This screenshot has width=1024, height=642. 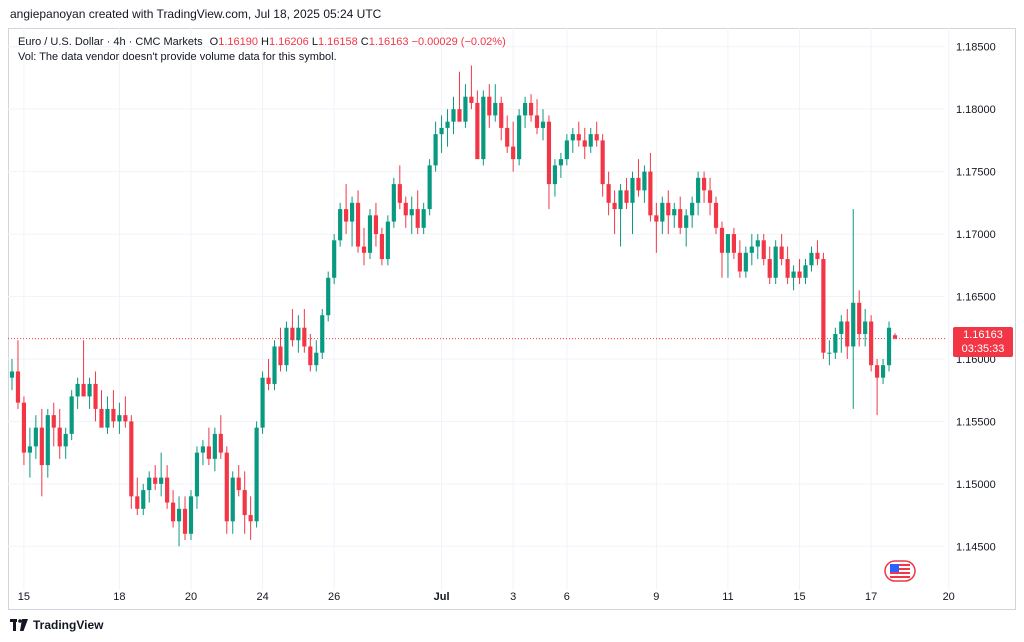 I want to click on us-flag-icon, so click(x=900, y=571).